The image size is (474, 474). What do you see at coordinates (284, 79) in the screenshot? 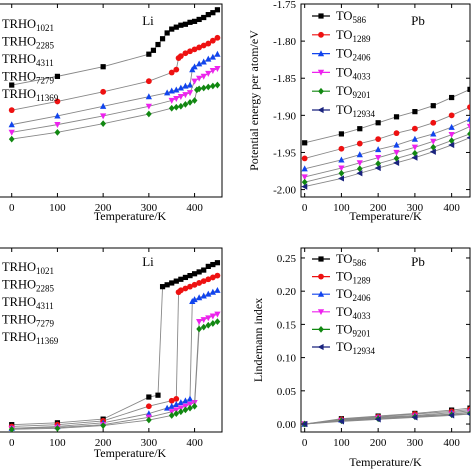
I see `y-tick-label: -1.85` at bounding box center [284, 79].